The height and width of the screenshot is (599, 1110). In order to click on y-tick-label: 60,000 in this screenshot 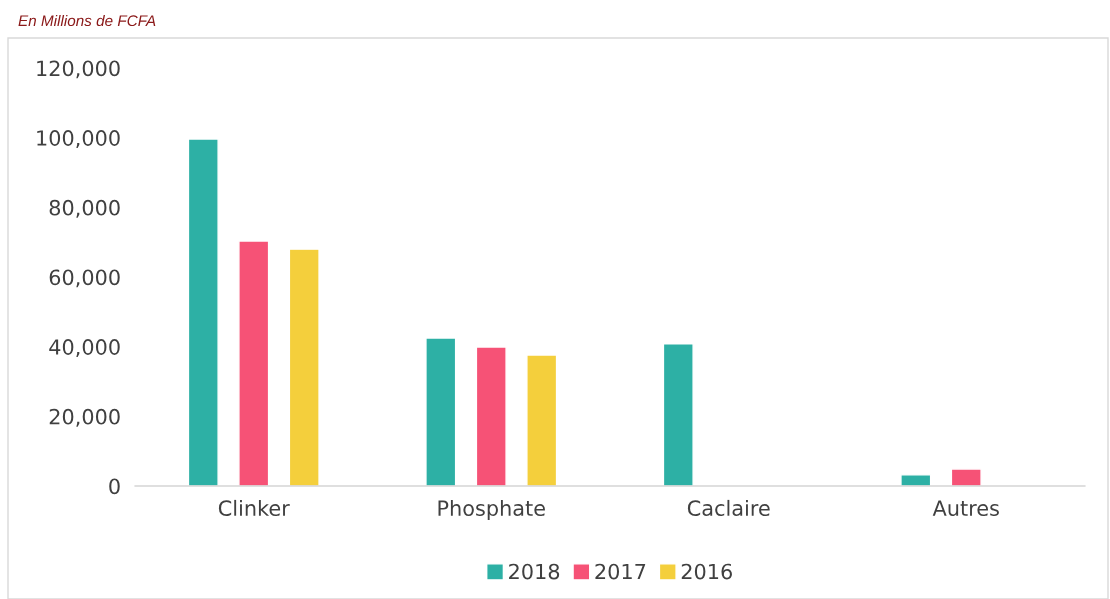, I will do `click(84, 278)`.